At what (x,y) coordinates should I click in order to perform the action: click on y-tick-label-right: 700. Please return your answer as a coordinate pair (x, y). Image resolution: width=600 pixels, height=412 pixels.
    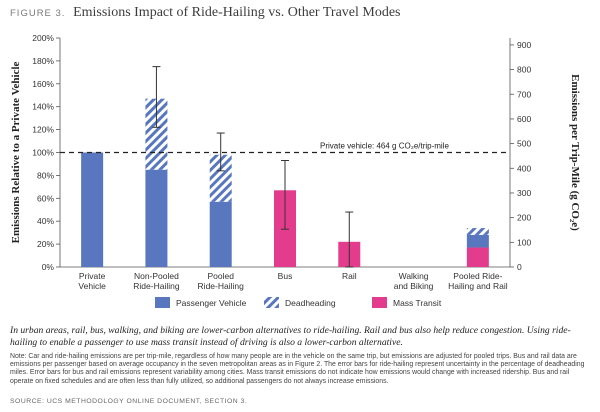
    Looking at the image, I should click on (524, 94).